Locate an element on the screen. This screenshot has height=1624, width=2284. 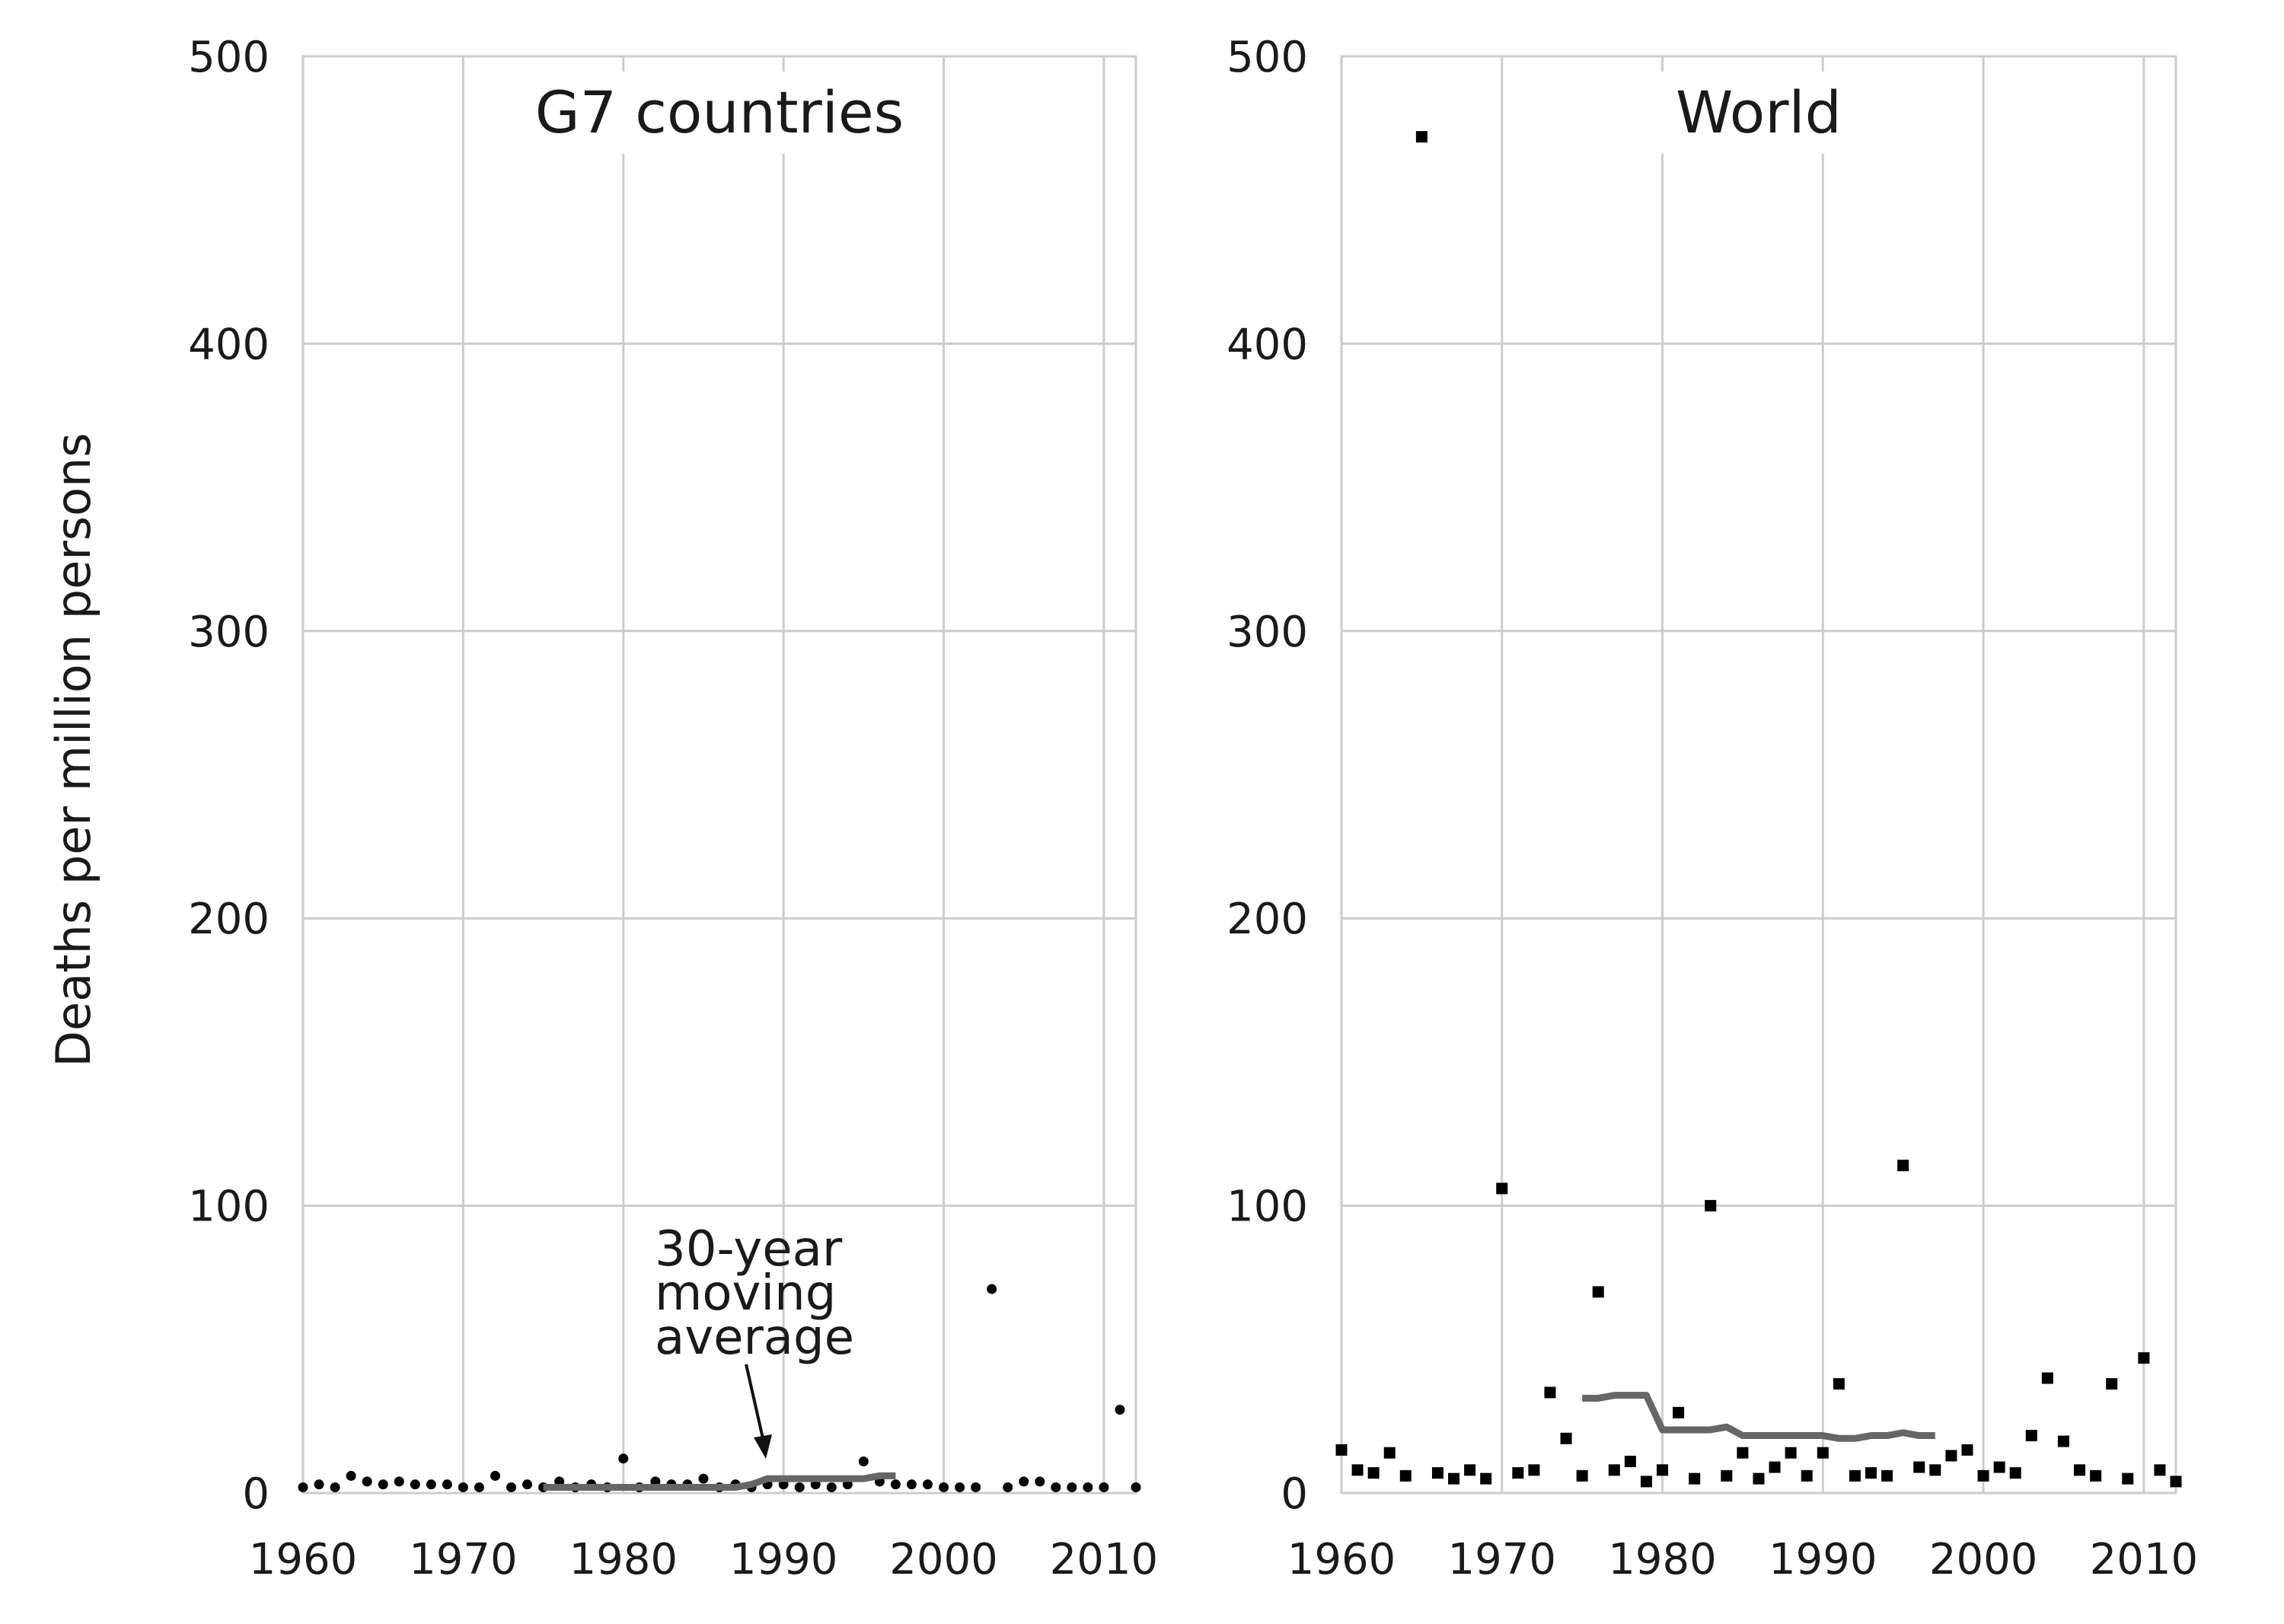
annotation: 30-year moving average is located at coordinates (754, 1340).